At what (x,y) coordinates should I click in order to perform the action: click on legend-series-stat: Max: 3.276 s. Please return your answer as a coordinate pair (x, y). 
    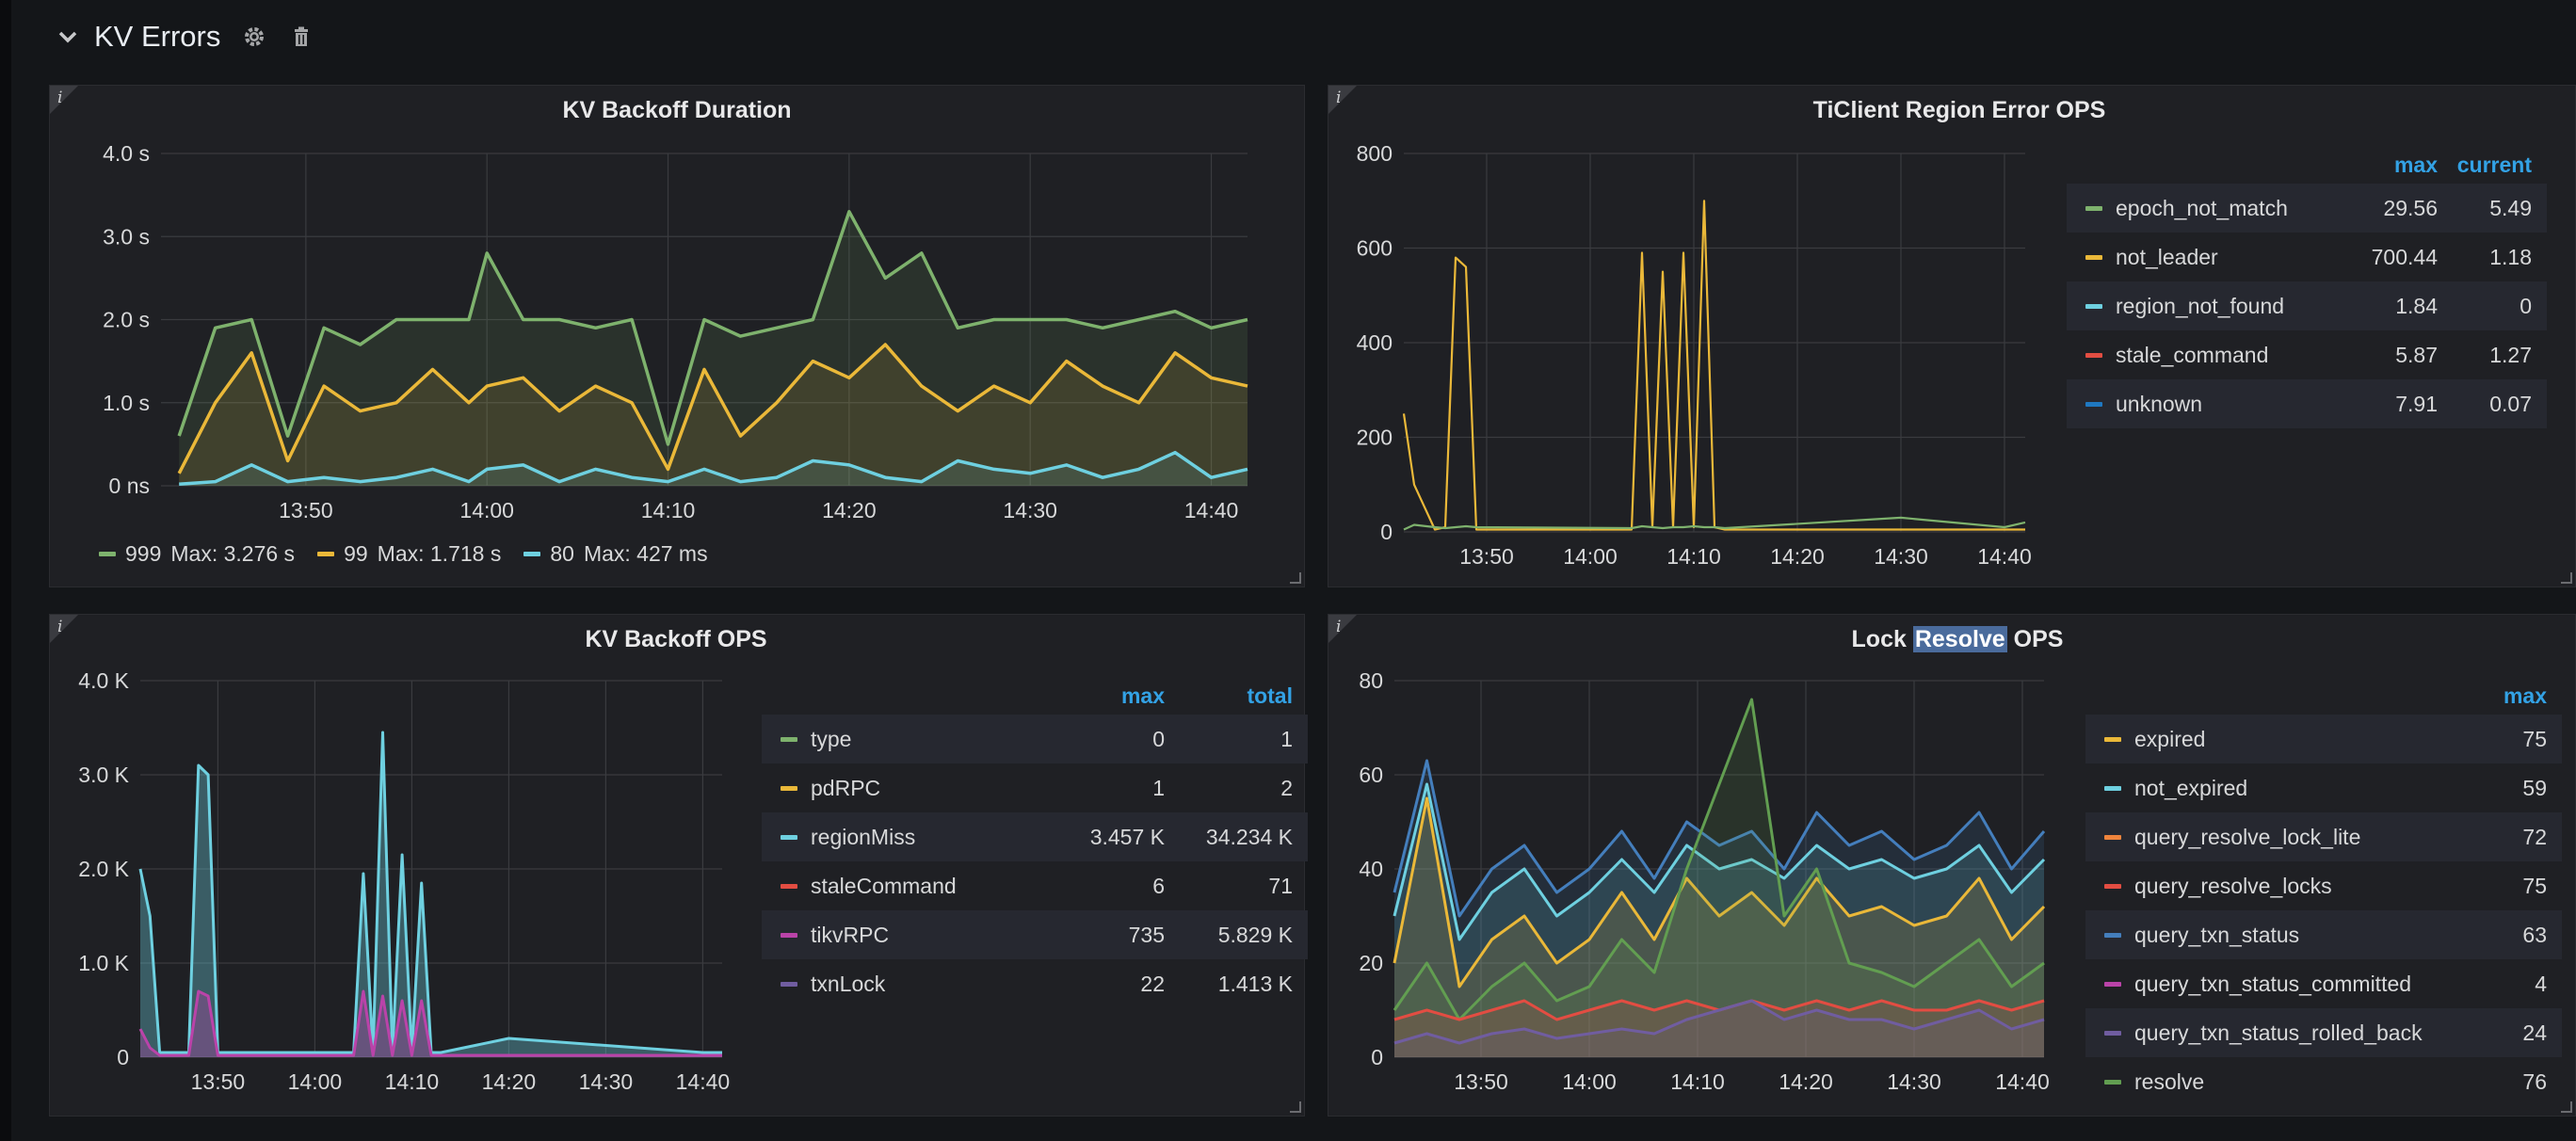
    Looking at the image, I should click on (233, 553).